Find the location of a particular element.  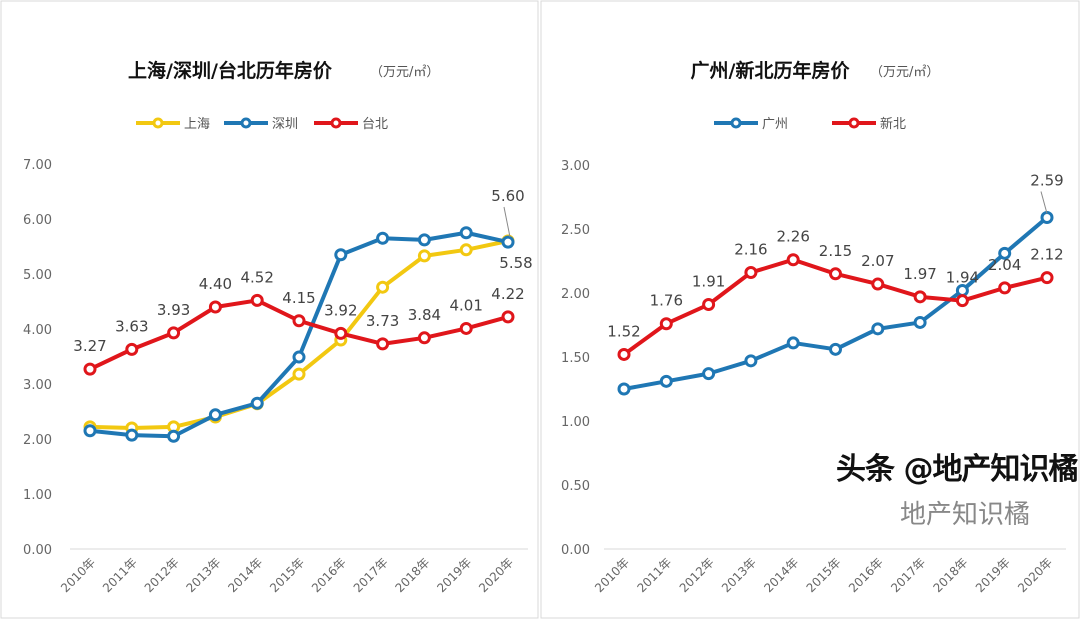

series-深圳 is located at coordinates (299, 334).